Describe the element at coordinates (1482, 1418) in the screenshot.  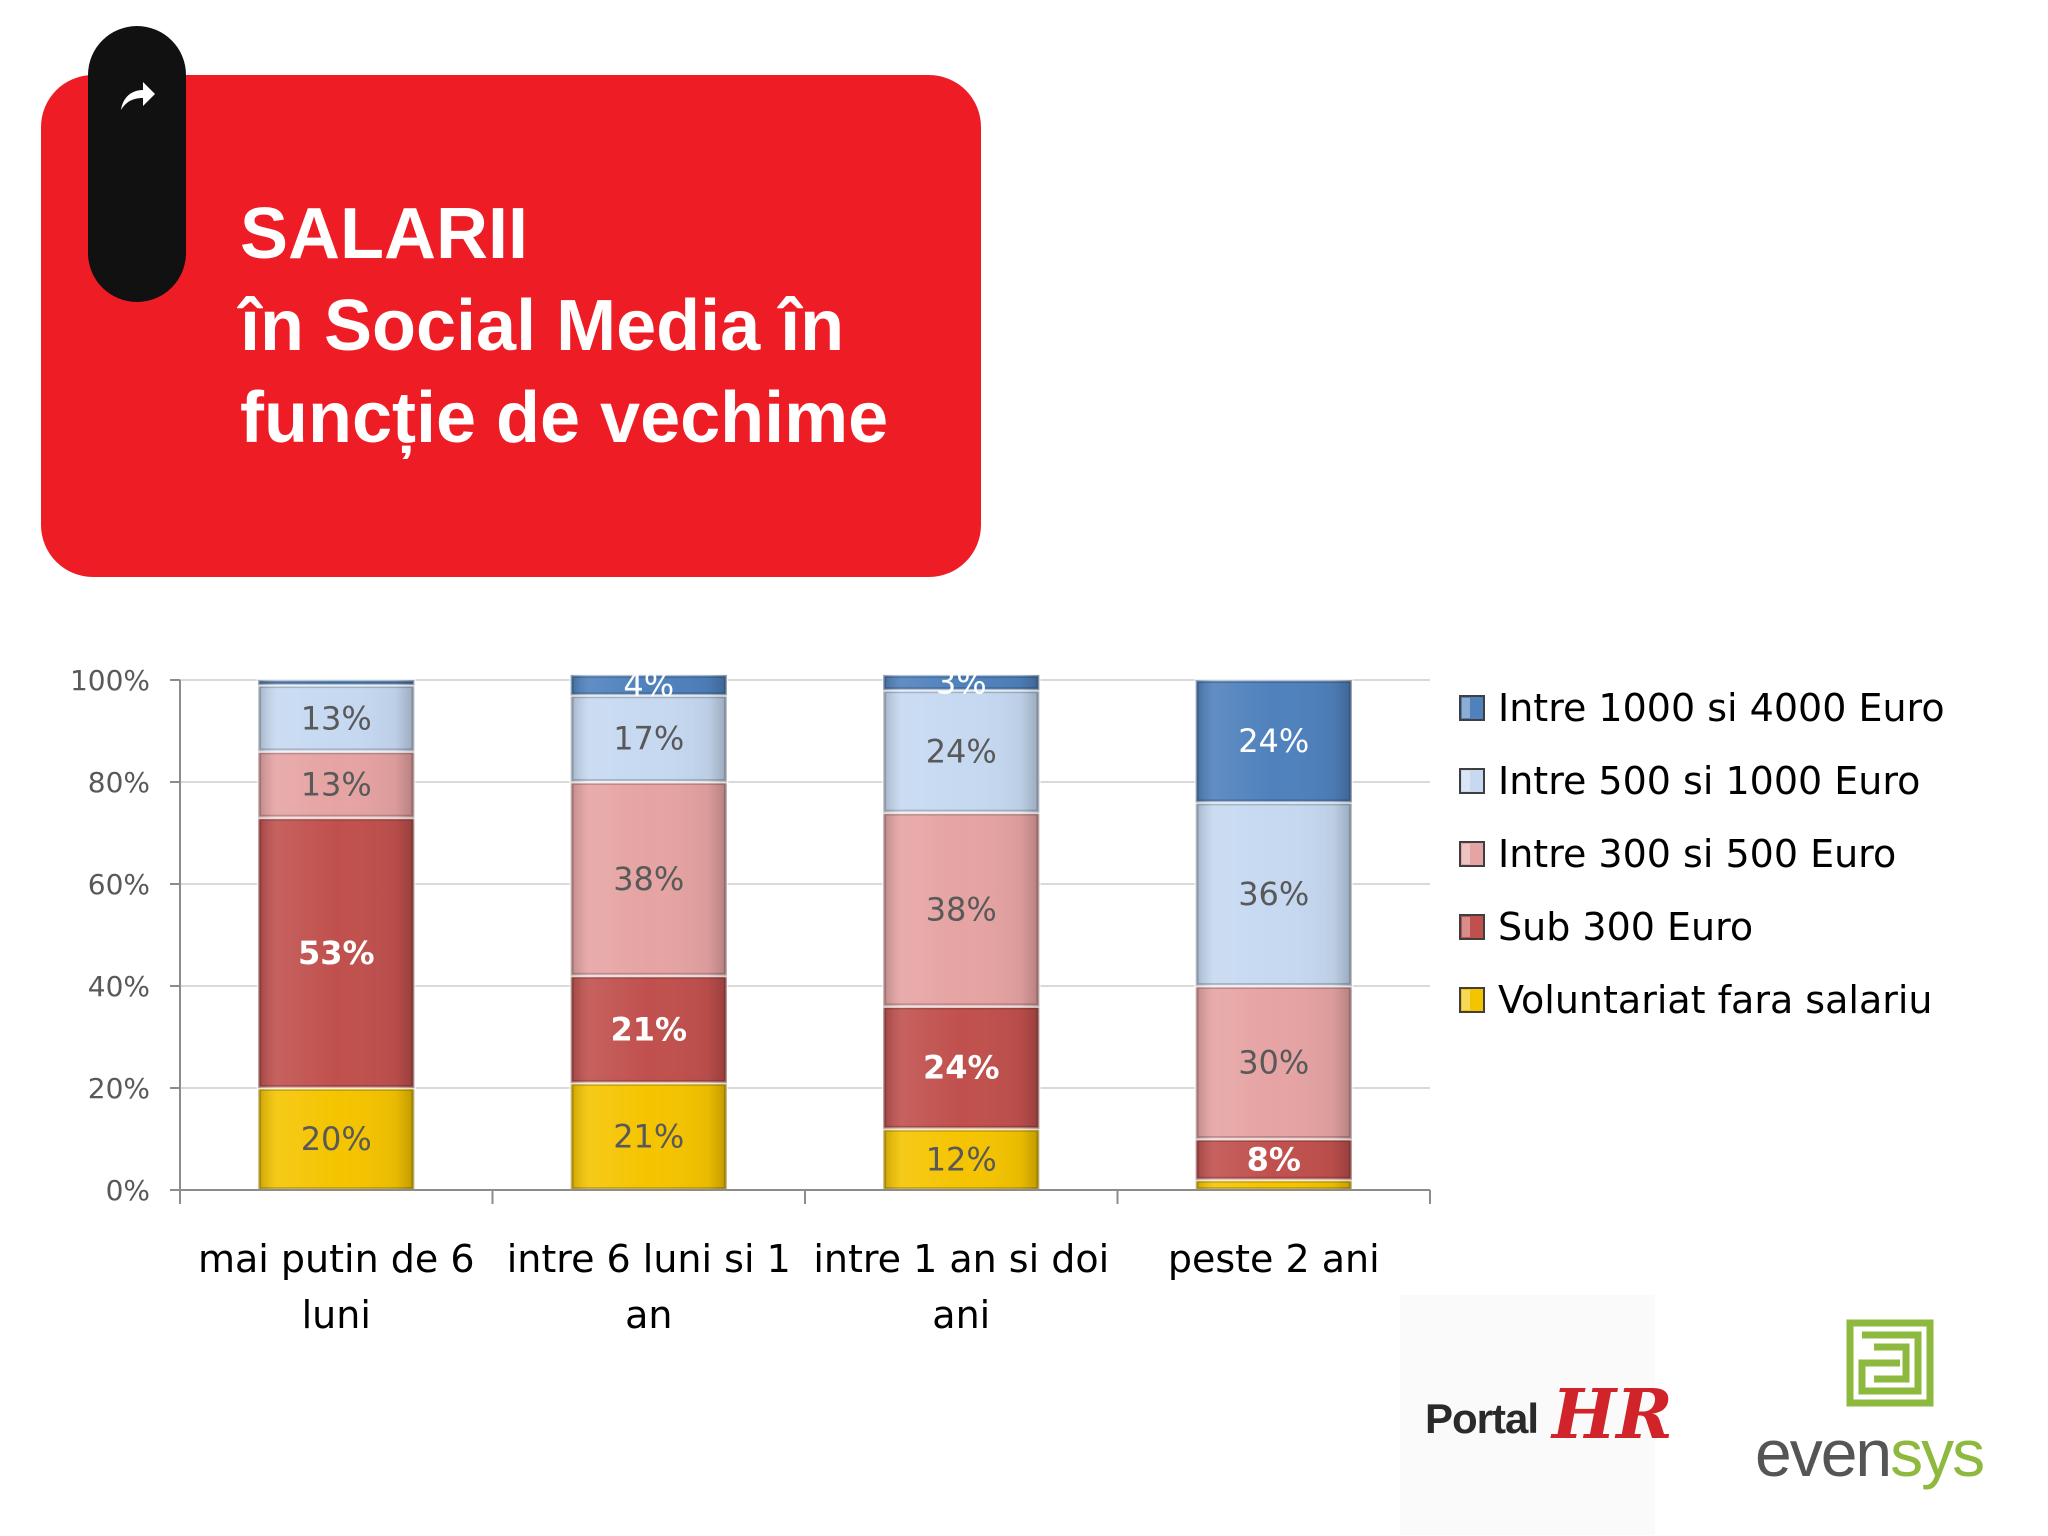
I see `portalhr-logo-word: Portal` at that location.